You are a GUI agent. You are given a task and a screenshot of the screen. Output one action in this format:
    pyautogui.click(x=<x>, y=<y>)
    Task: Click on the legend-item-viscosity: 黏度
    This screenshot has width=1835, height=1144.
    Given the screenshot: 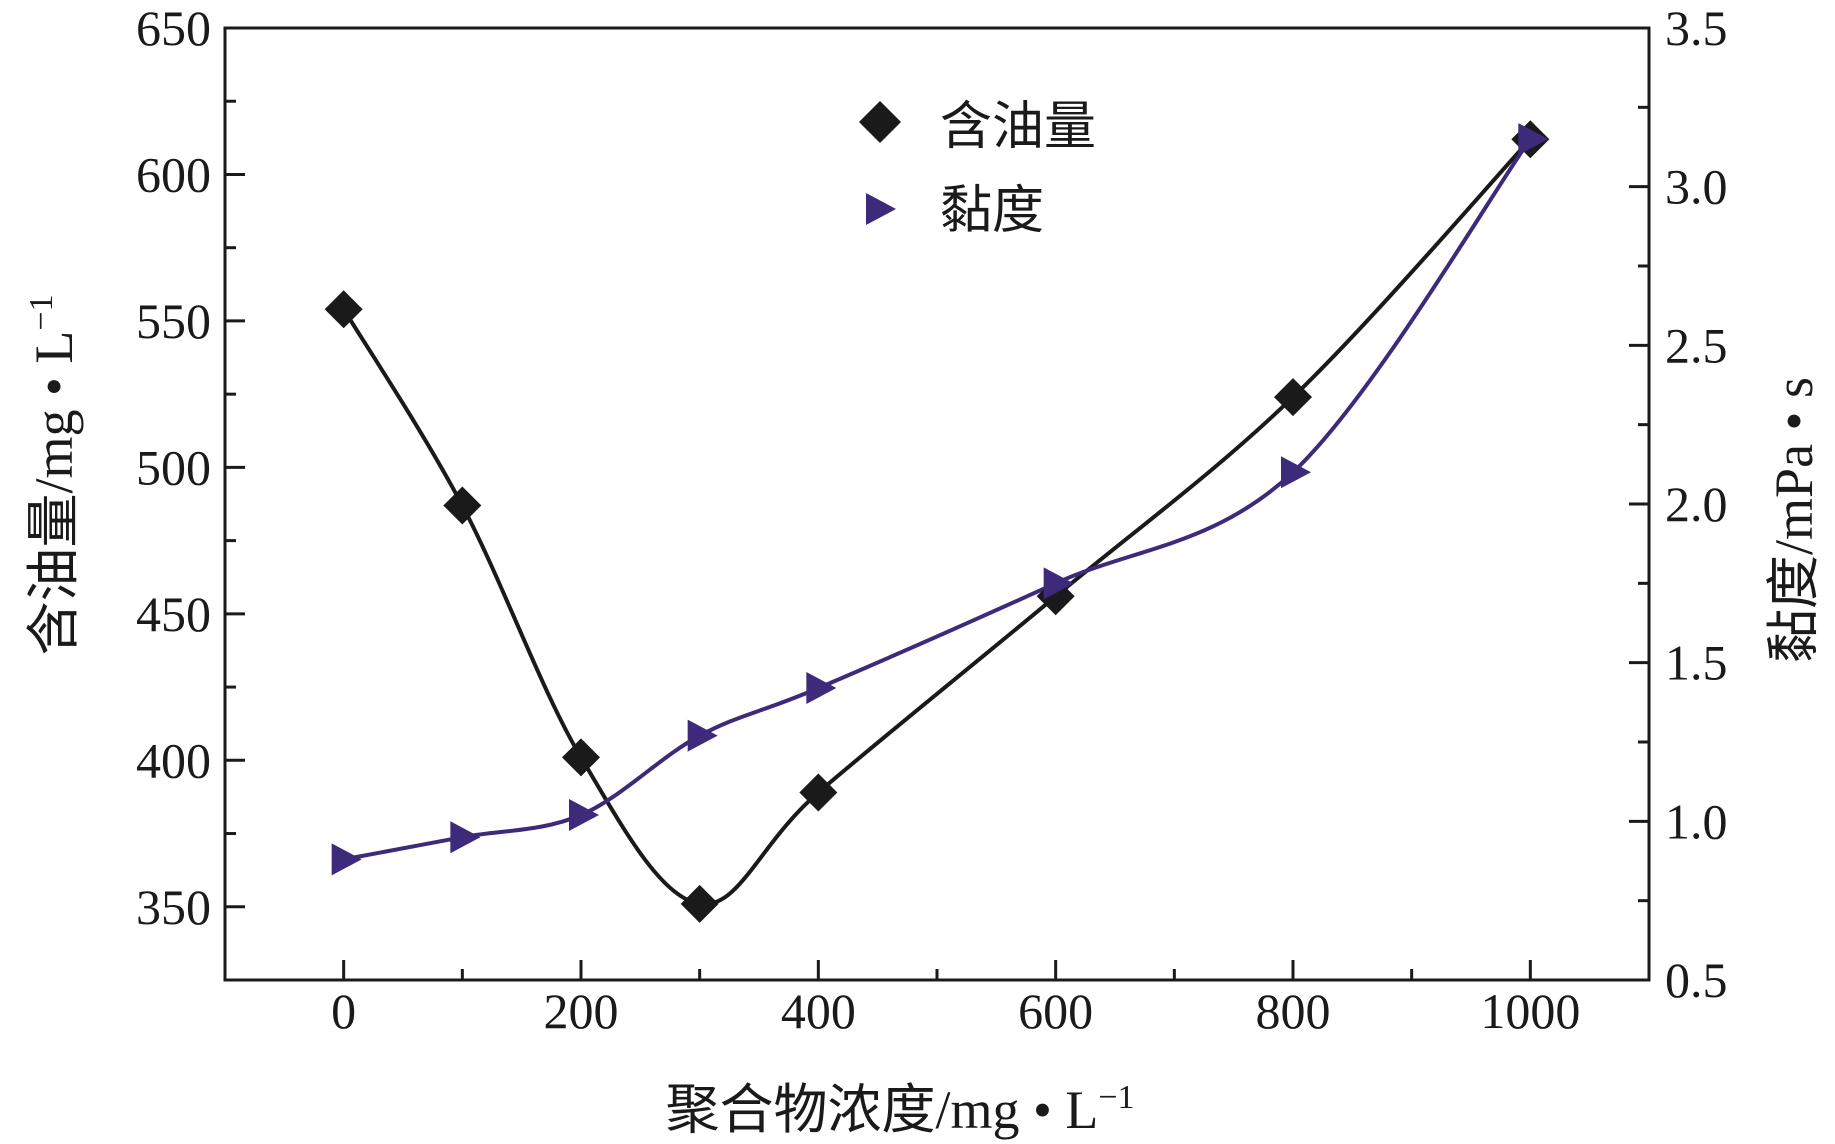 What is the action you would take?
    pyautogui.click(x=955, y=211)
    